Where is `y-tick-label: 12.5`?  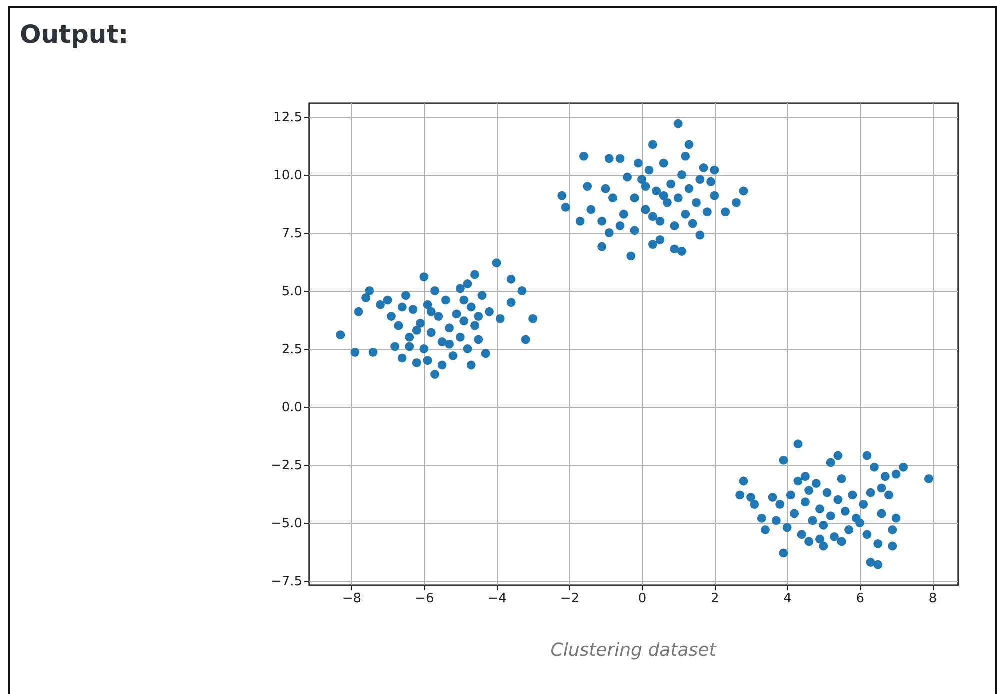 y-tick-label: 12.5 is located at coordinates (288, 118).